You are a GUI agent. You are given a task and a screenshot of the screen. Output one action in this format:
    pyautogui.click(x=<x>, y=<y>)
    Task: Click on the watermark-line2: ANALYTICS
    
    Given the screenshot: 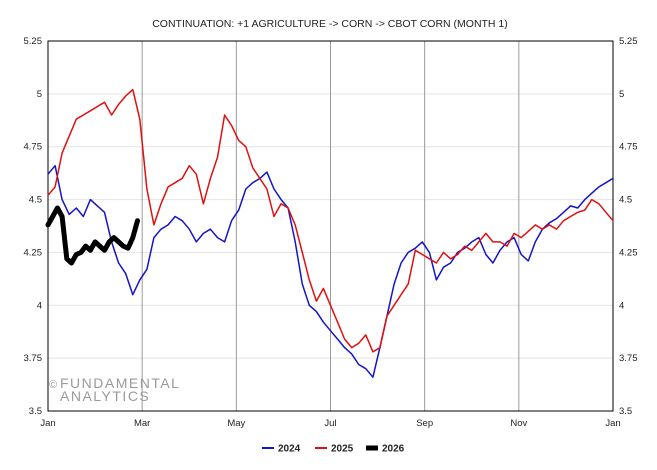 What is the action you would take?
    pyautogui.click(x=105, y=396)
    